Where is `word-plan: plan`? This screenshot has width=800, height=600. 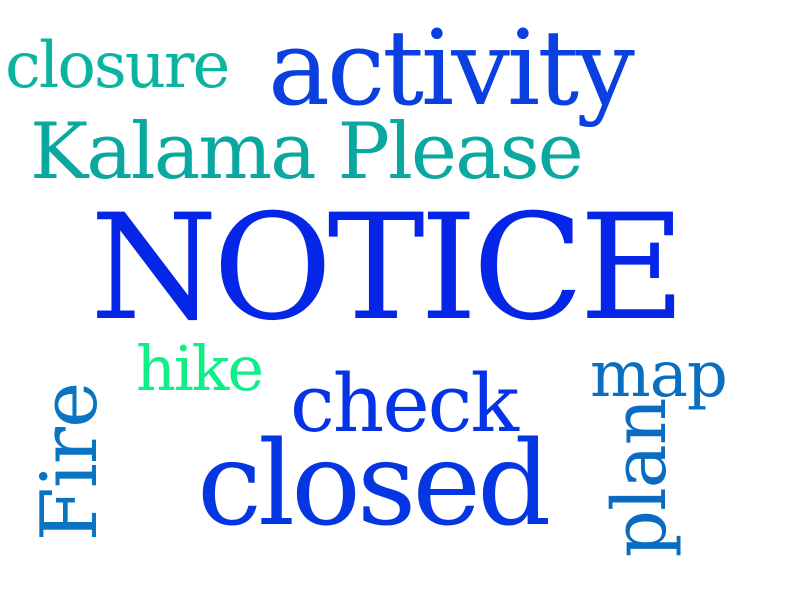
word-plan: plan is located at coordinates (640, 478).